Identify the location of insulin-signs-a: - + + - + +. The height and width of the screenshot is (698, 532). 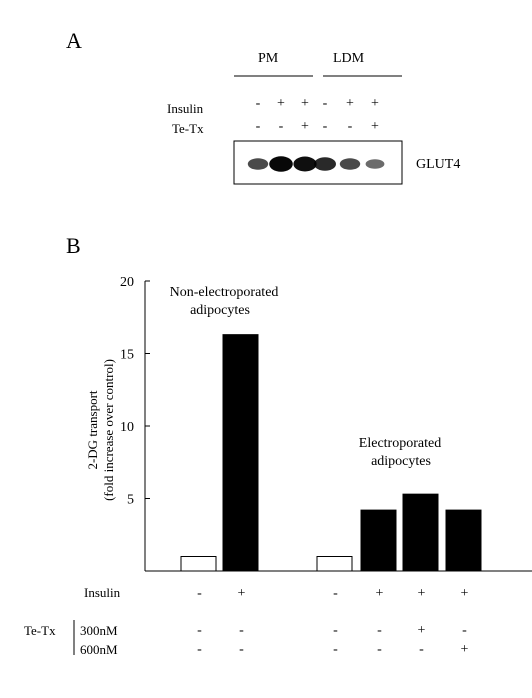
(317, 103).